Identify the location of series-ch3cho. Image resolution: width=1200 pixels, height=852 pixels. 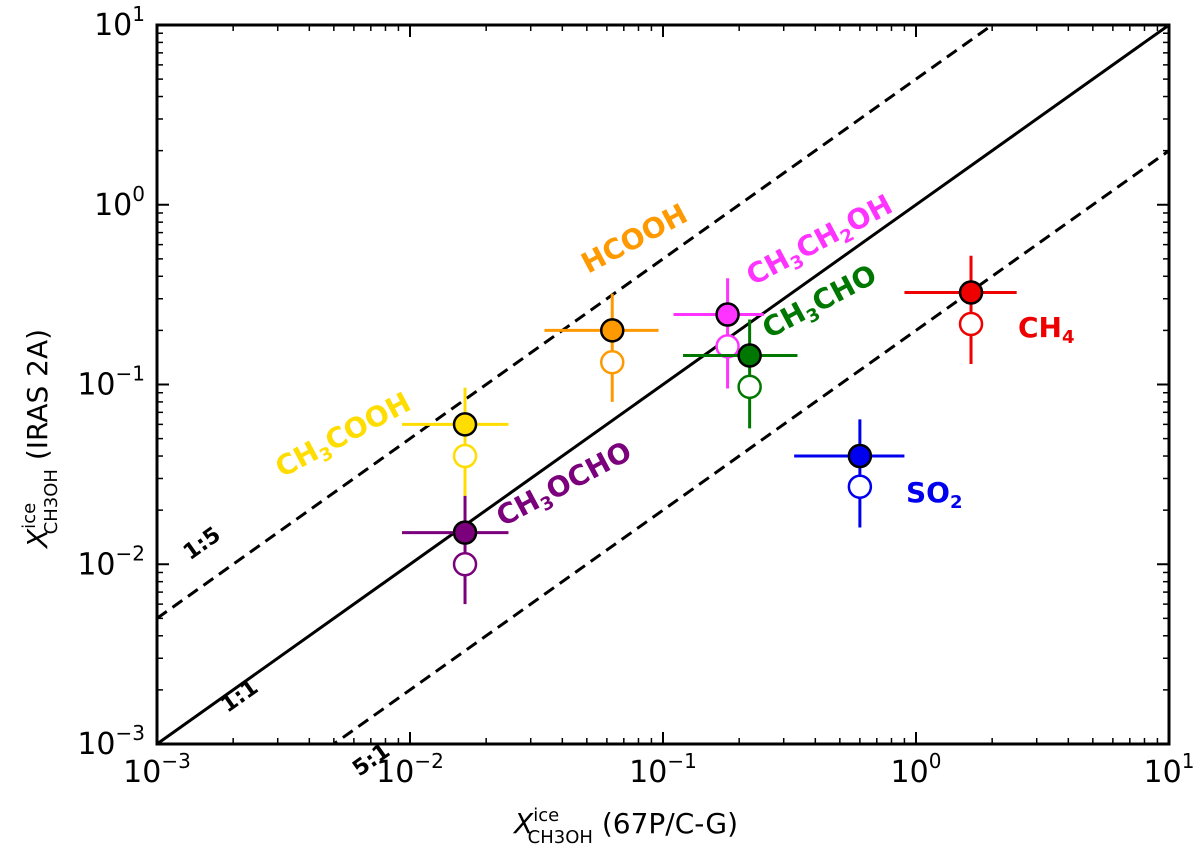
(740, 374).